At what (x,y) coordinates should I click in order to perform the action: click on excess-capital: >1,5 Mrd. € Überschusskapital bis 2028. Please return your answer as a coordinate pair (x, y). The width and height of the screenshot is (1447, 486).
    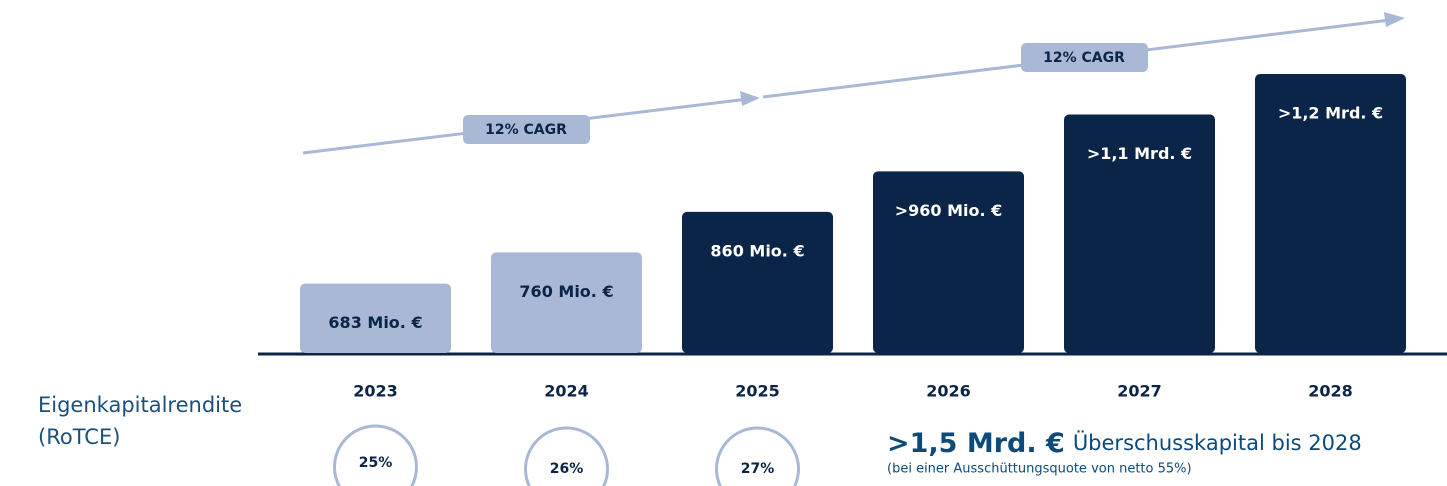
    Looking at the image, I should click on (1124, 443).